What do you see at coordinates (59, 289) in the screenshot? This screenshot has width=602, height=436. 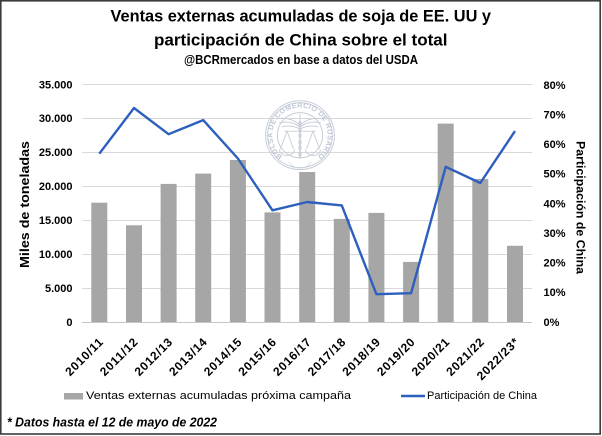 I see `svg-text: 5.000` at bounding box center [59, 289].